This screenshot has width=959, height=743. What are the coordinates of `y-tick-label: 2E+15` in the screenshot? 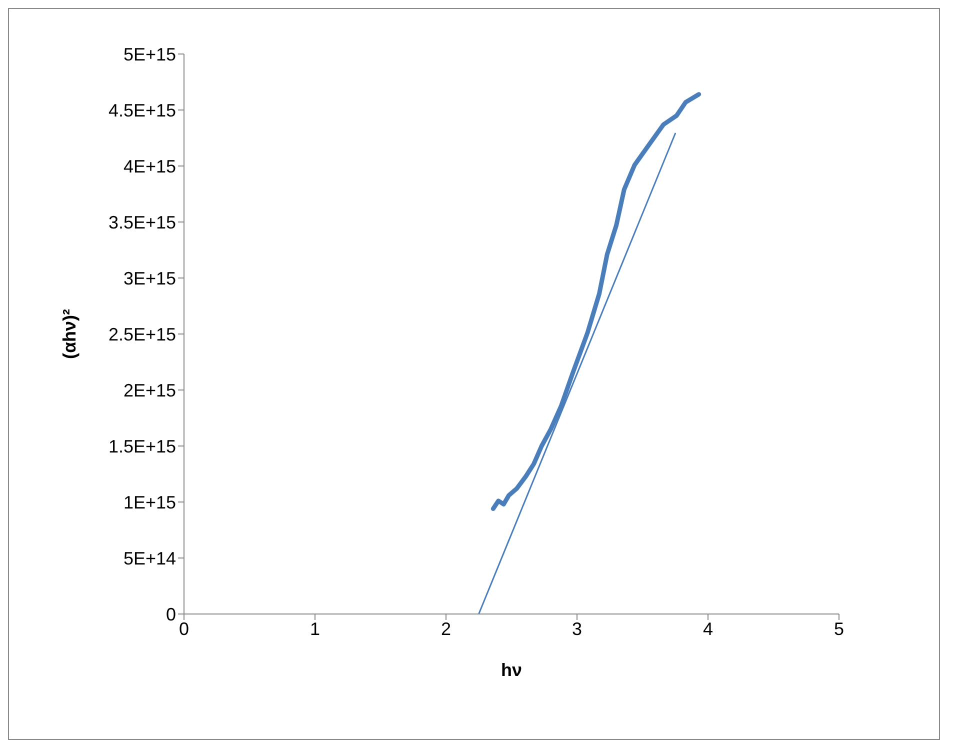 It's located at (149, 390).